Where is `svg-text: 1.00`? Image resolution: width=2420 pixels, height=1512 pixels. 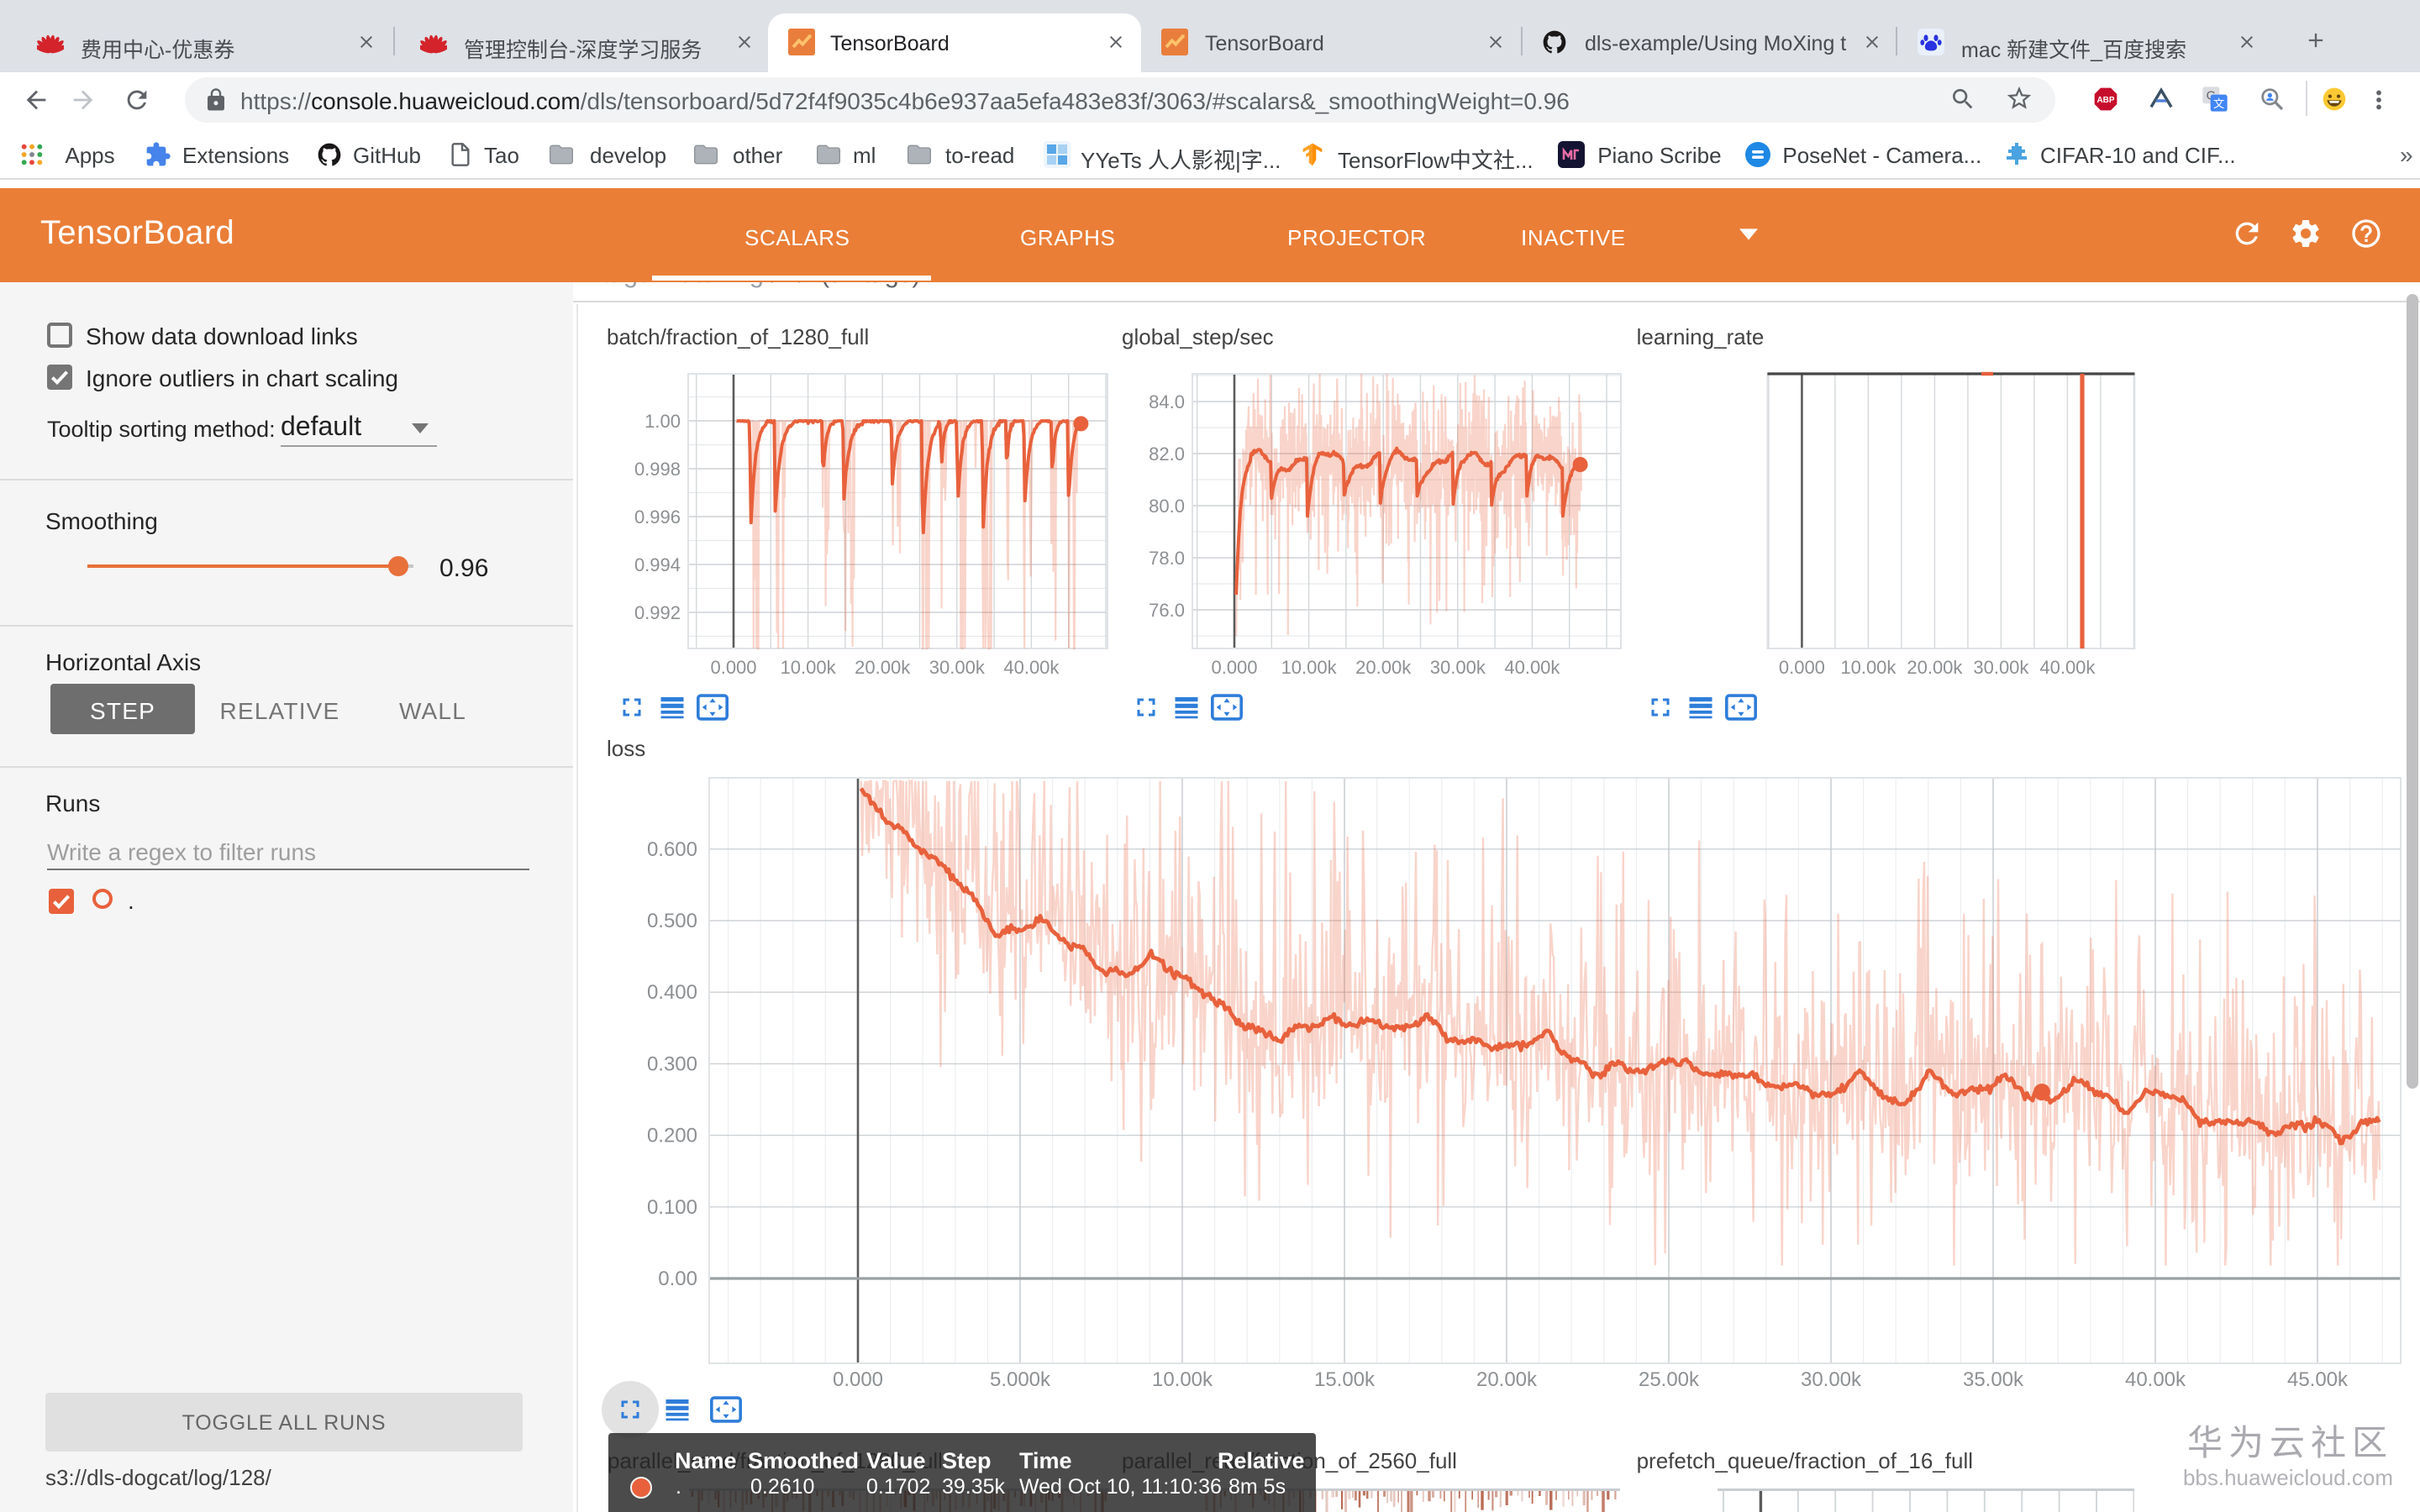
svg-text: 1.00 is located at coordinates (662, 421).